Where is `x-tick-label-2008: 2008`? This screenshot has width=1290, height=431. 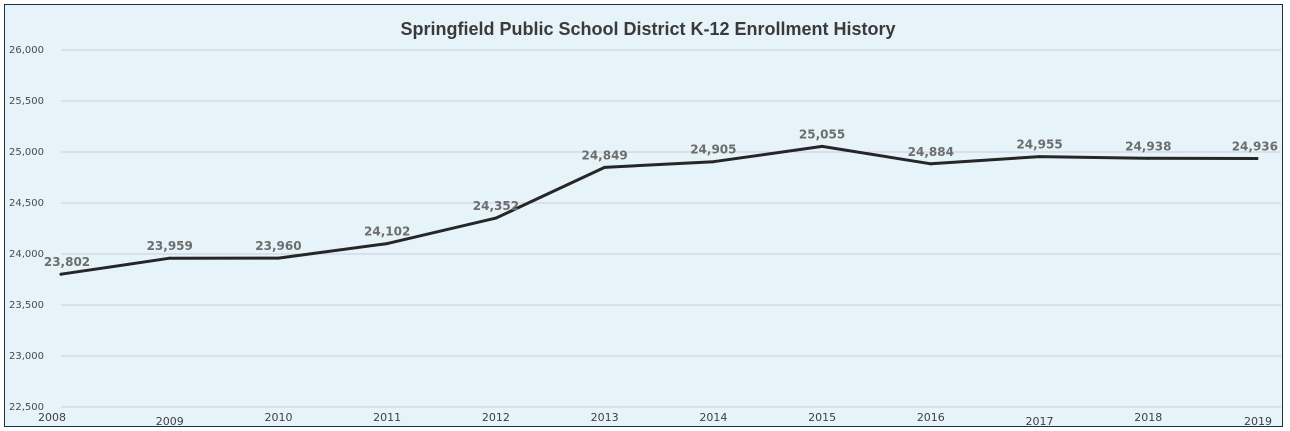
x-tick-label-2008: 2008 is located at coordinates (52, 417).